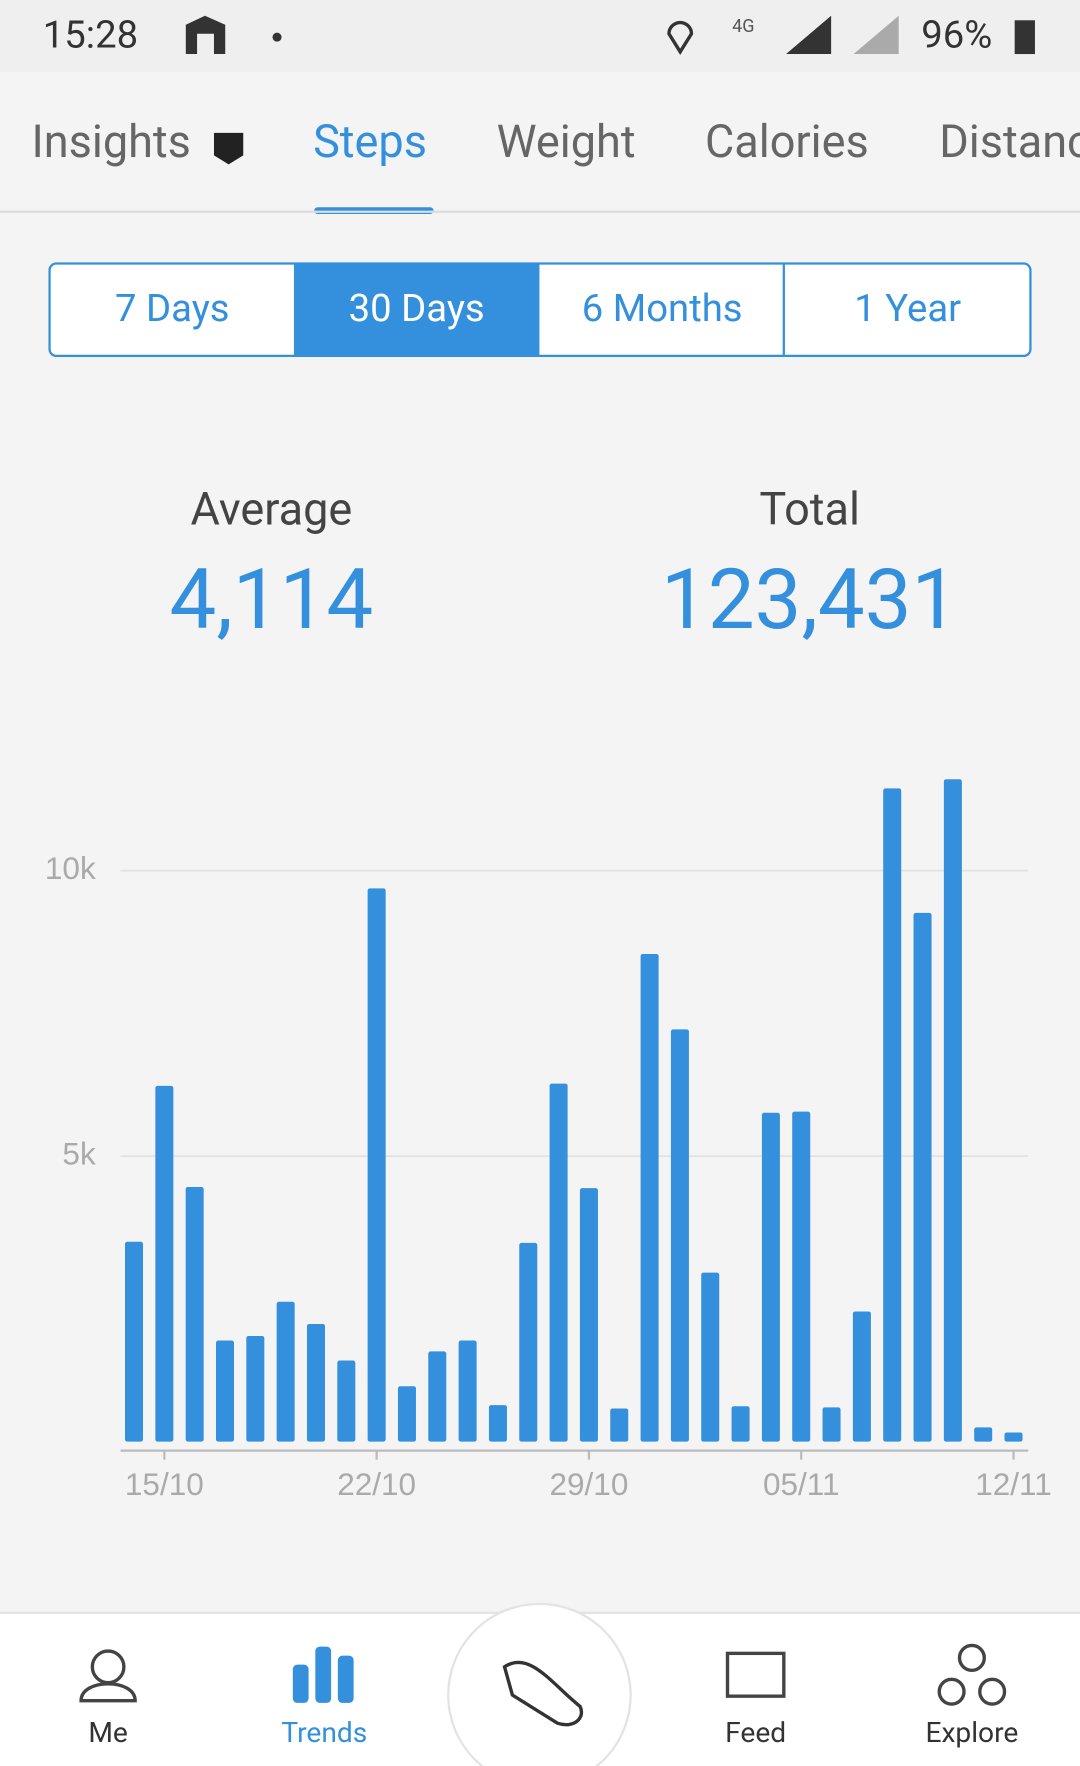  I want to click on premium-badge, so click(228, 148).